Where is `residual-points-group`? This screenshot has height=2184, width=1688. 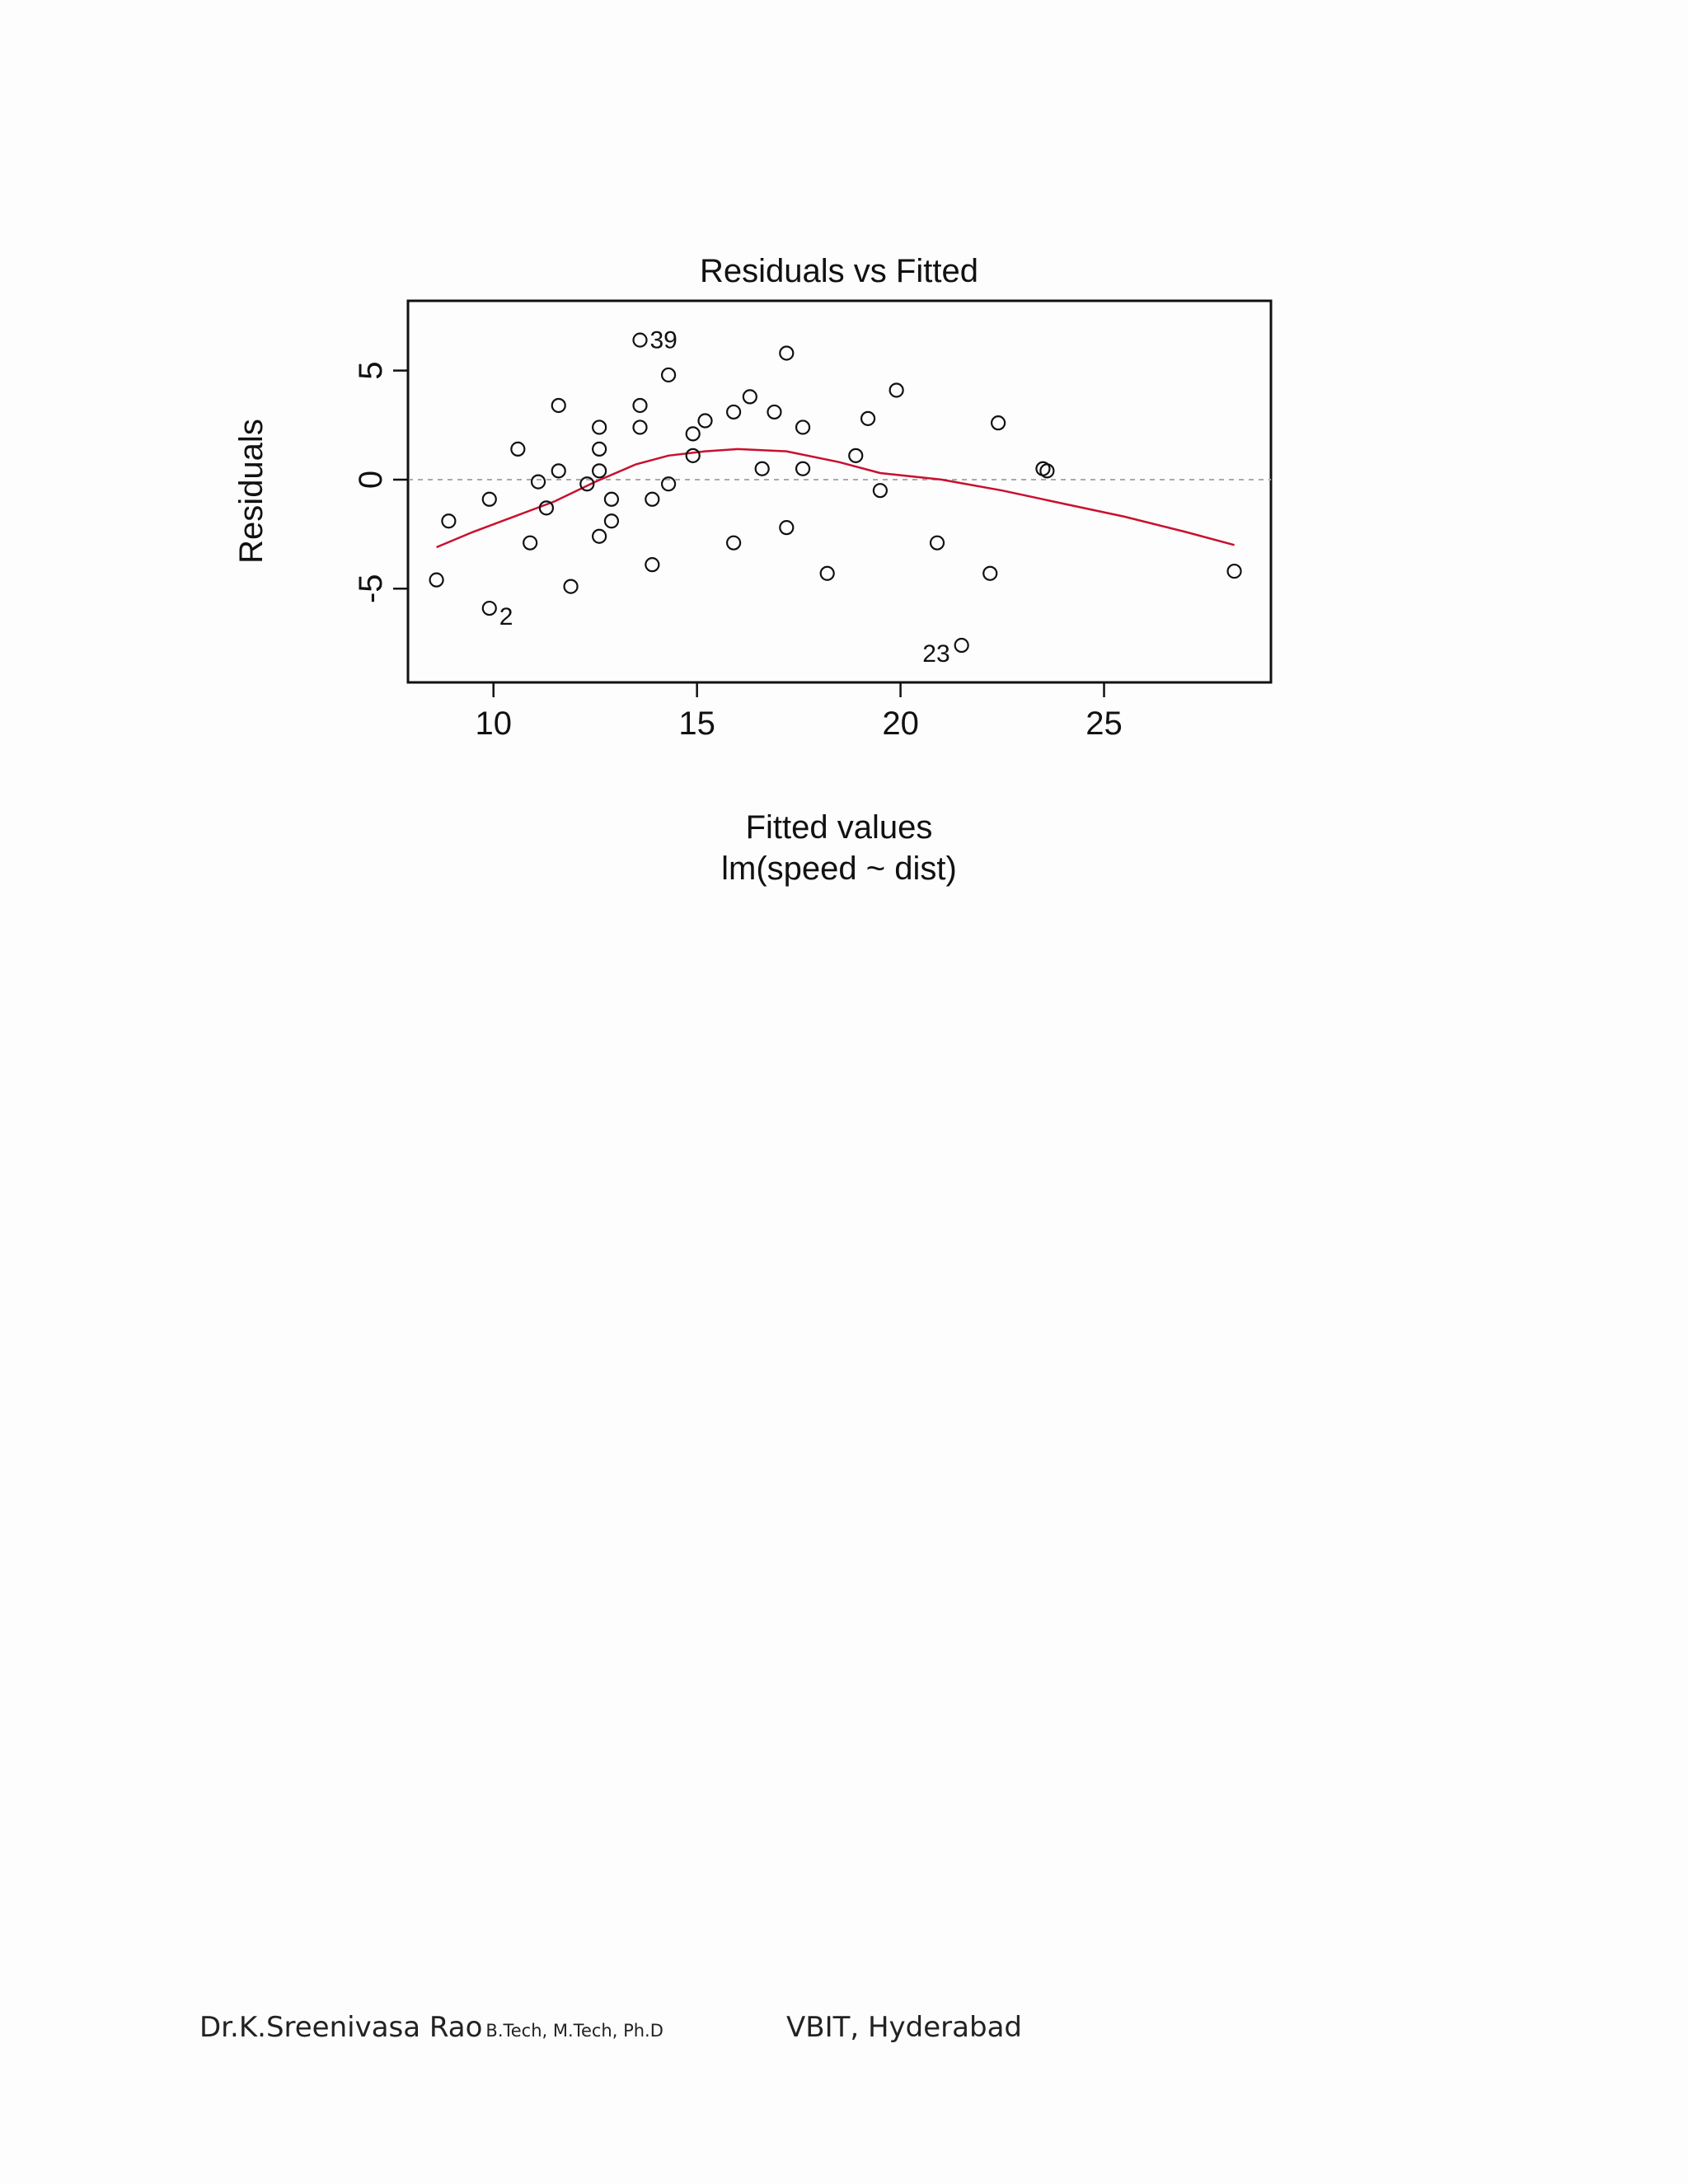 residual-points-group is located at coordinates (836, 493).